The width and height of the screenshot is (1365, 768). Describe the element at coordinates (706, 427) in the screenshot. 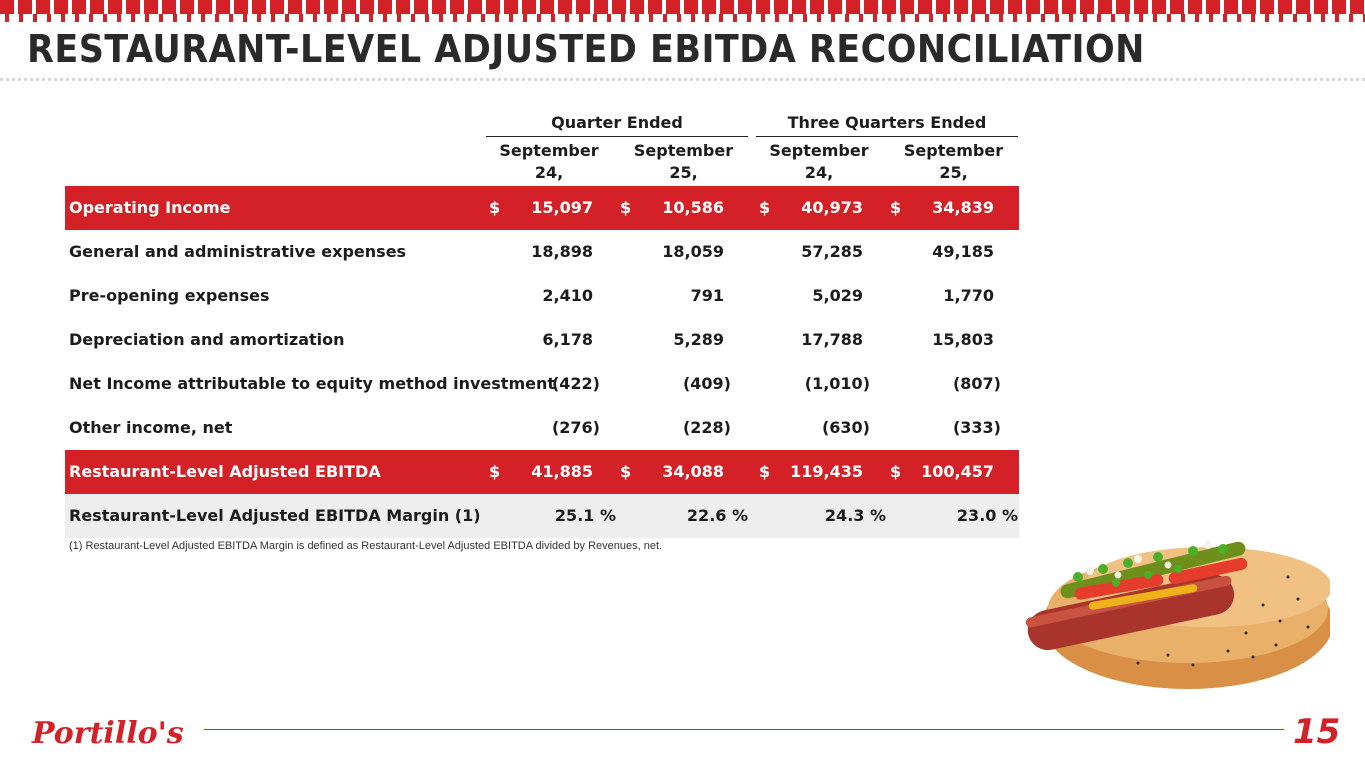

I see `table-cell: (228)` at that location.